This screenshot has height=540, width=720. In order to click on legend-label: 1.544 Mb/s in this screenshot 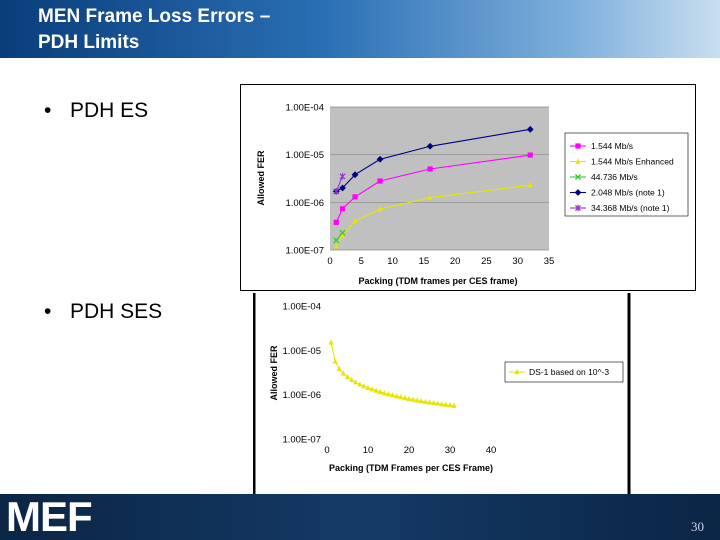, I will do `click(612, 146)`.